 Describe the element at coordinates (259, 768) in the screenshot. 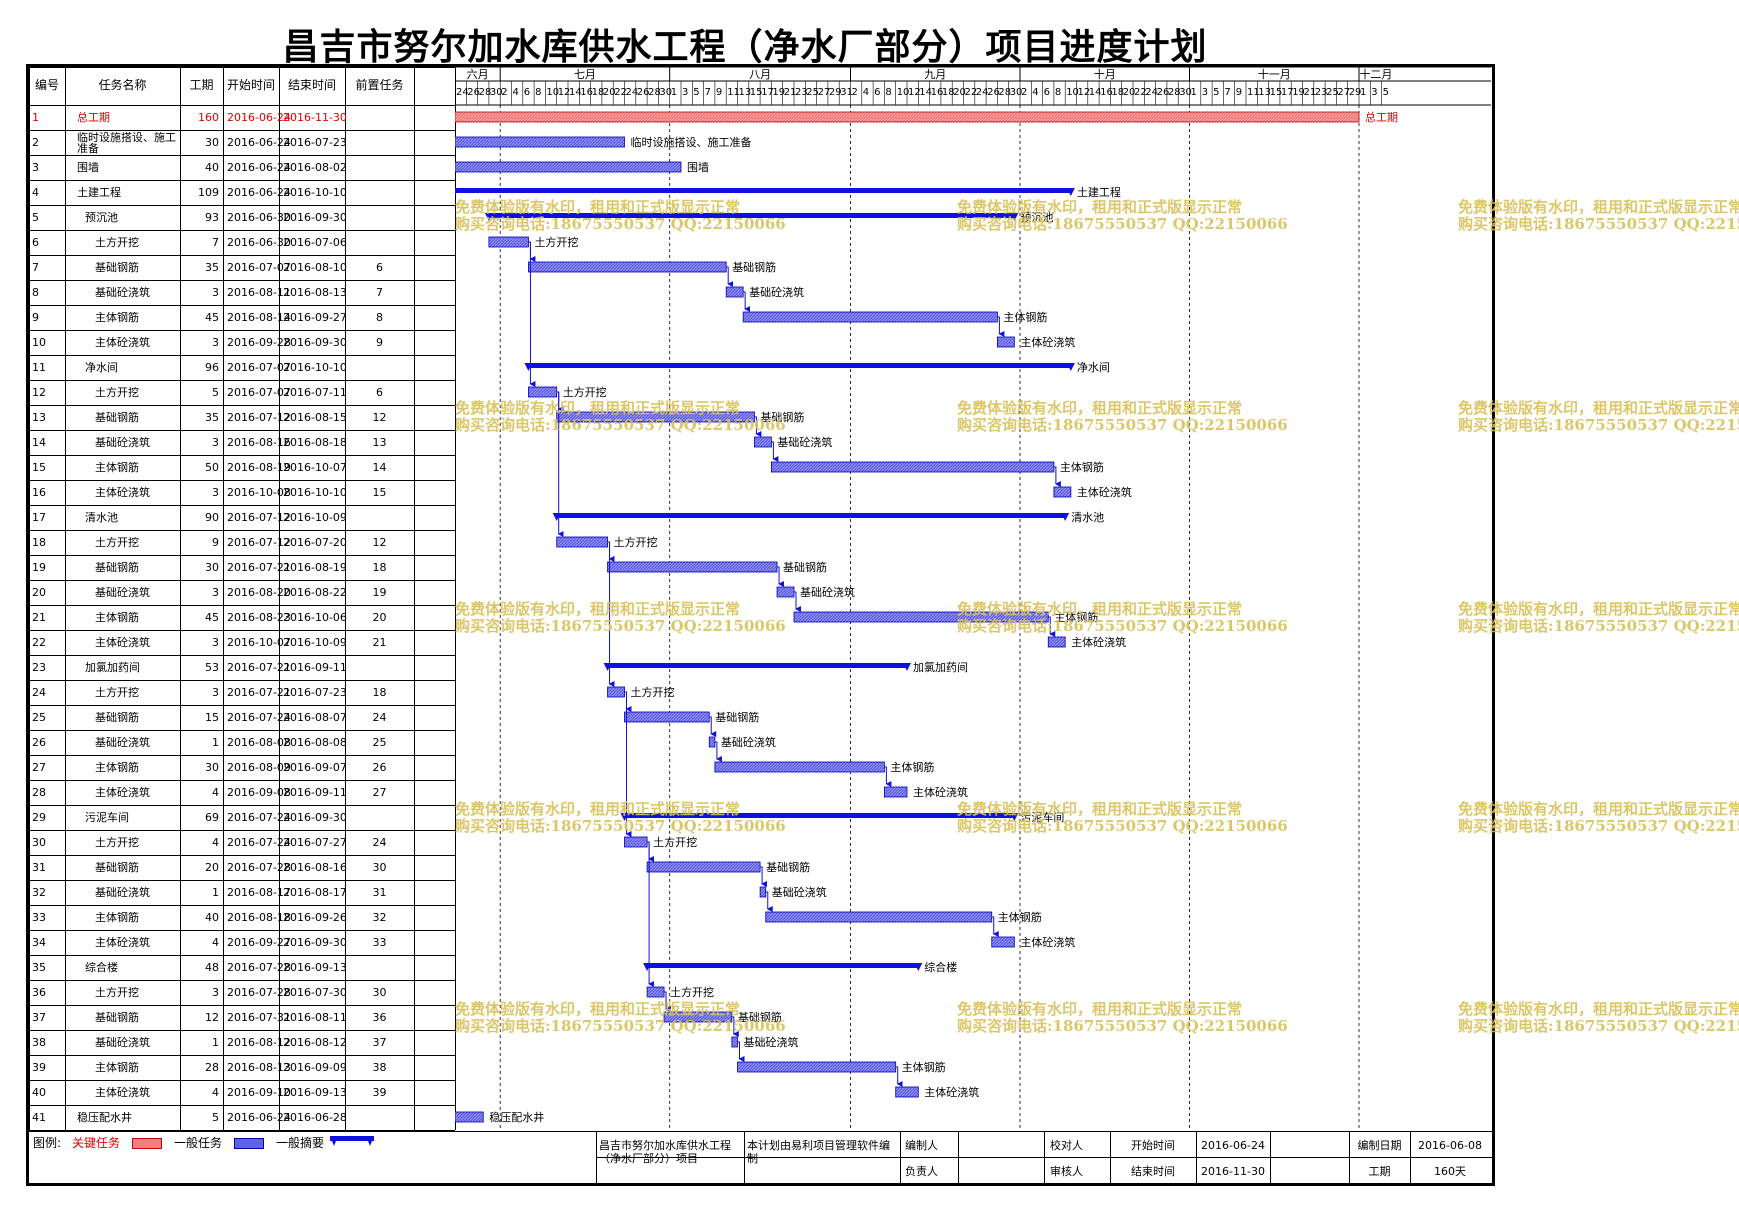

I see `task-start: 2016-08-09` at that location.